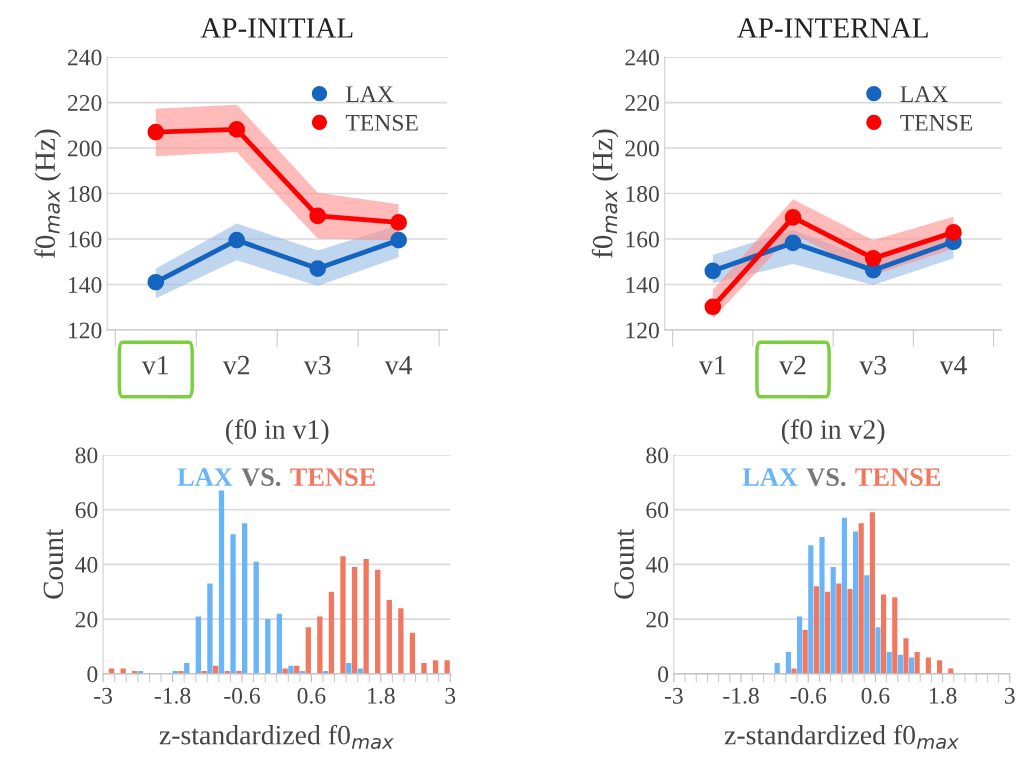  What do you see at coordinates (833, 432) in the screenshot?
I see `x-axis-title: (f0 in v2)` at bounding box center [833, 432].